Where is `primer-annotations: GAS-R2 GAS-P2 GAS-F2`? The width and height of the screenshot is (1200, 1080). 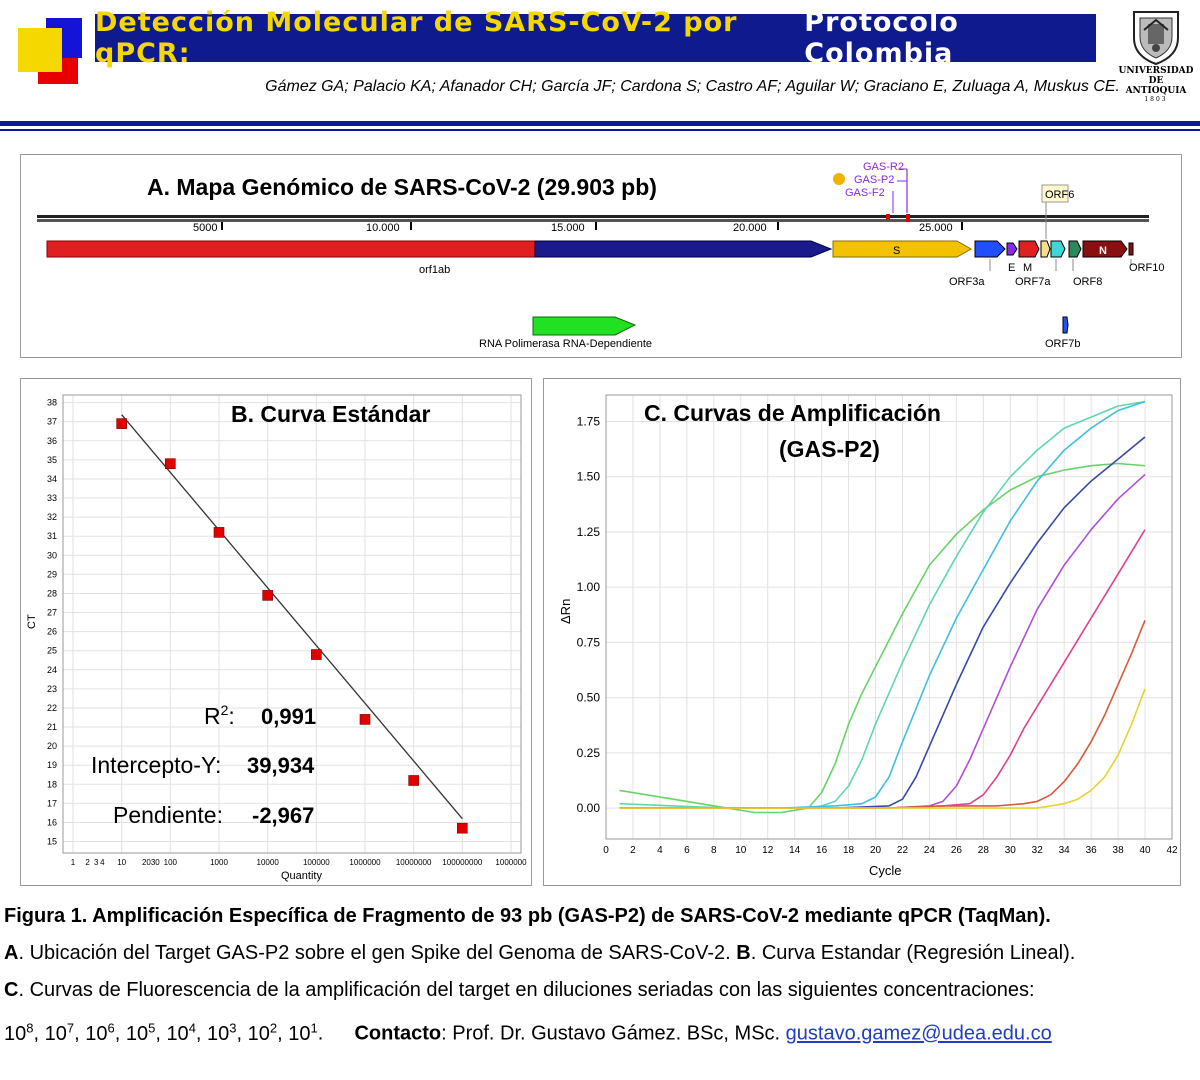
primer-annotations: GAS-R2 GAS-P2 GAS-F2 is located at coordinates (871, 191).